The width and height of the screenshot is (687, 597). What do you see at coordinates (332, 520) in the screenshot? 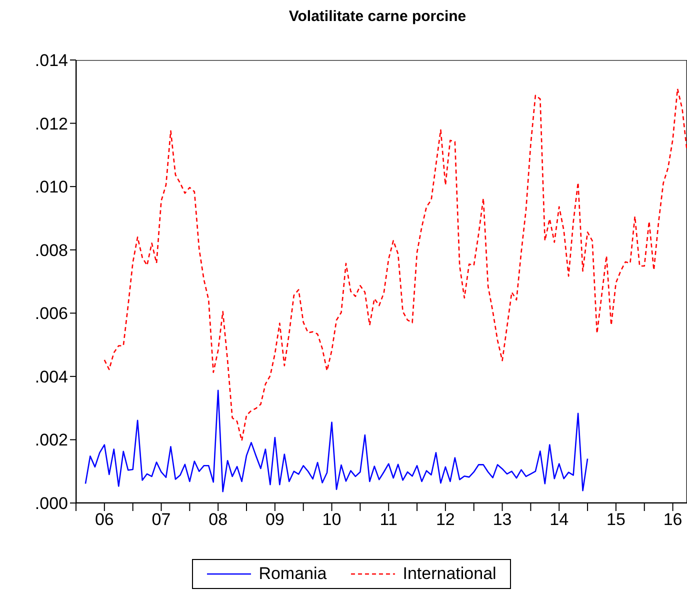
I see `x-tick-label: 10` at bounding box center [332, 520].